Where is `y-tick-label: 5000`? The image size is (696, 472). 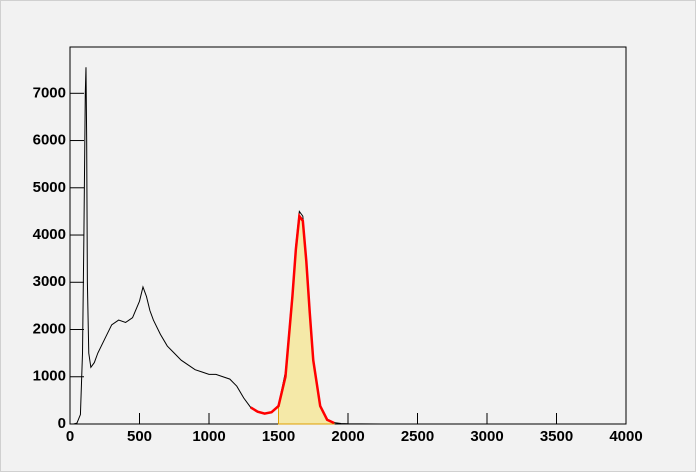
y-tick-label: 5000 is located at coordinates (49, 187).